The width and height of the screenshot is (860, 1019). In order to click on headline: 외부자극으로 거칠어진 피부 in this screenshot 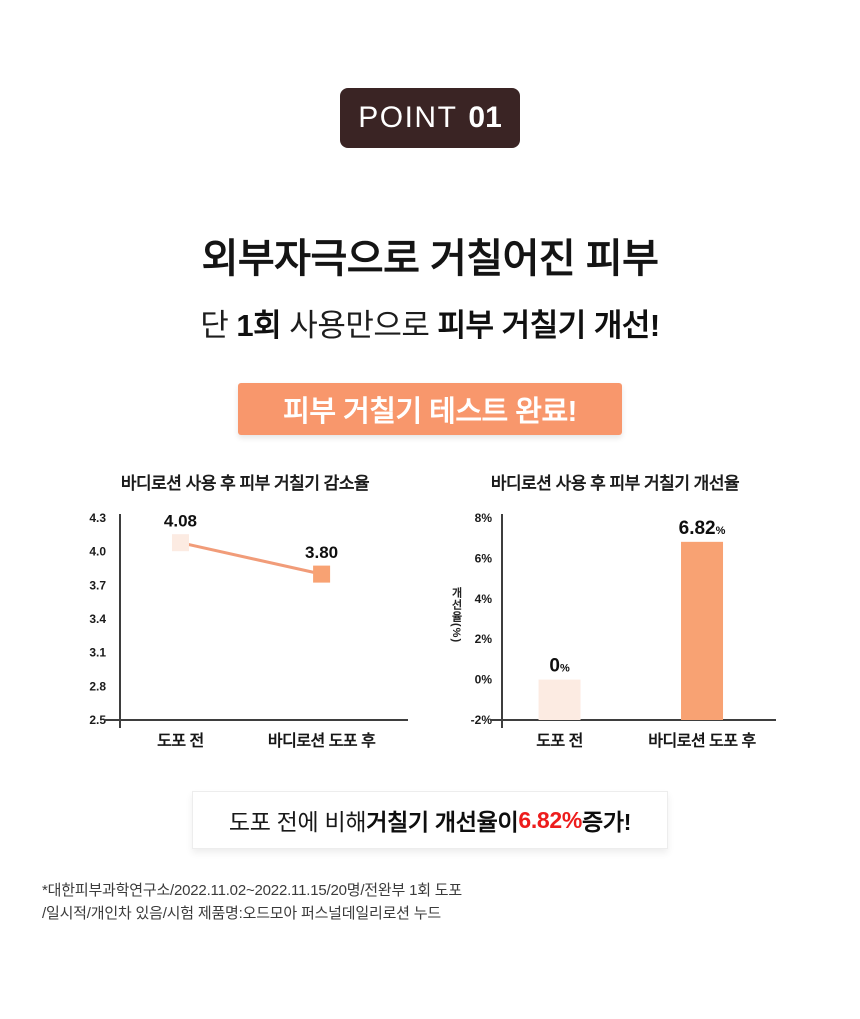, I will do `click(430, 259)`.